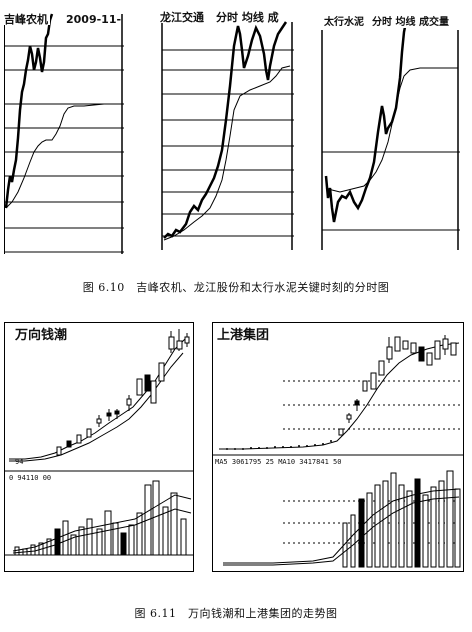 This screenshot has height=632, width=472. What do you see at coordinates (227, 135) in the screenshot?
I see `intraday-chart-longjiang-plot` at bounding box center [227, 135].